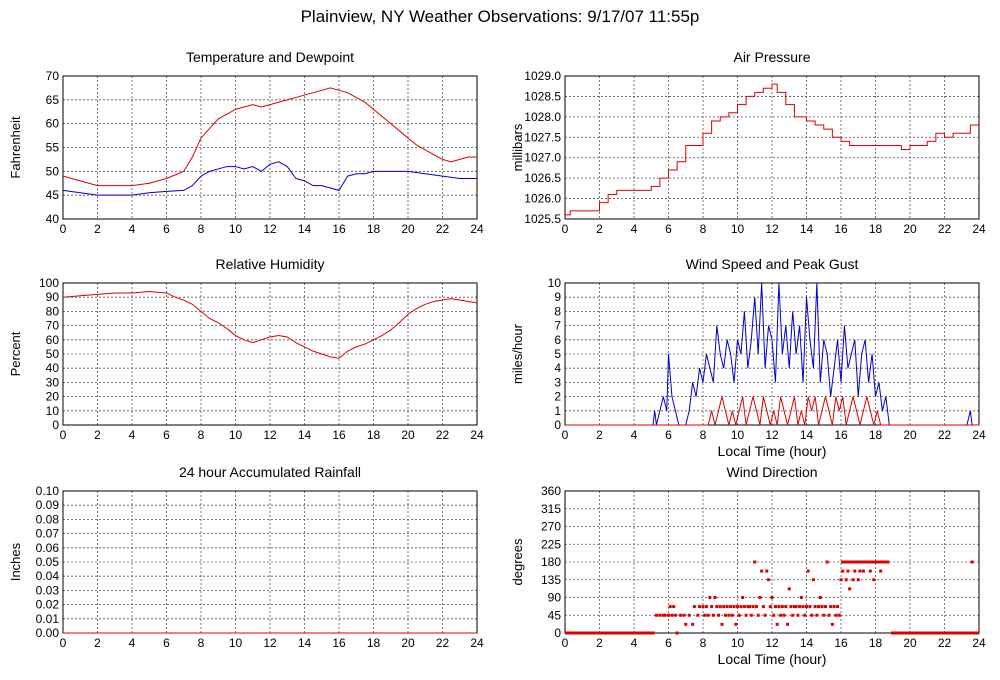 This screenshot has height=680, width=1000. What do you see at coordinates (557, 411) in the screenshot?
I see `wind-ytick-label: 1` at bounding box center [557, 411].